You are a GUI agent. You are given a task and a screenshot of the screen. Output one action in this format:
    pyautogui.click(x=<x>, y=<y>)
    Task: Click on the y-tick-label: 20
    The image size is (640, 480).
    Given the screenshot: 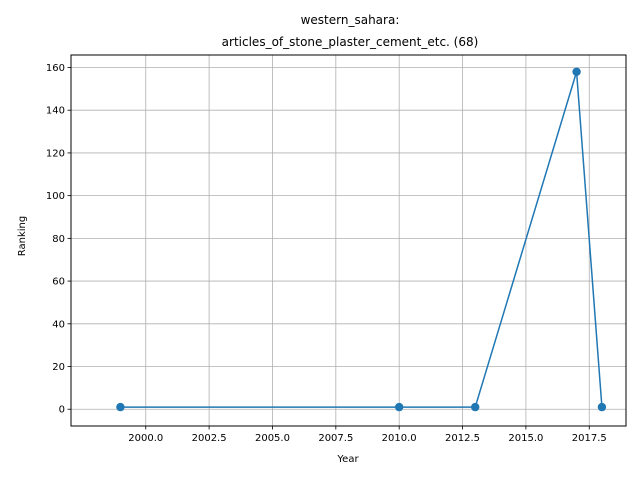 What is the action you would take?
    pyautogui.click(x=58, y=367)
    